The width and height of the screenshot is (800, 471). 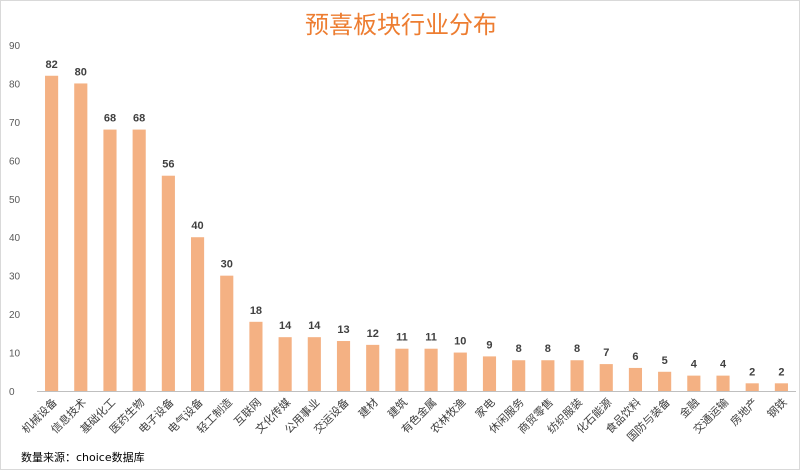 I want to click on y-tick-label: 40, so click(x=15, y=238).